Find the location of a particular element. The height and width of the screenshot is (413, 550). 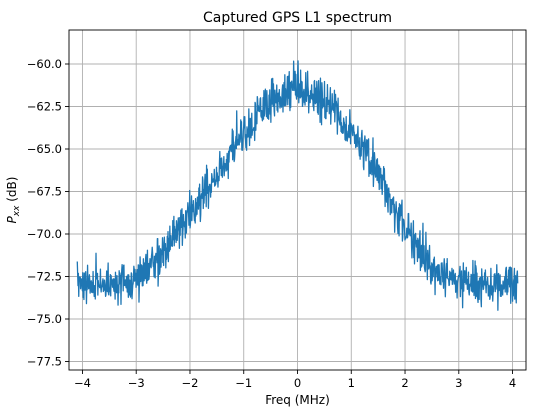

y-axis-label-subscript: xx is located at coordinates (17, 211).